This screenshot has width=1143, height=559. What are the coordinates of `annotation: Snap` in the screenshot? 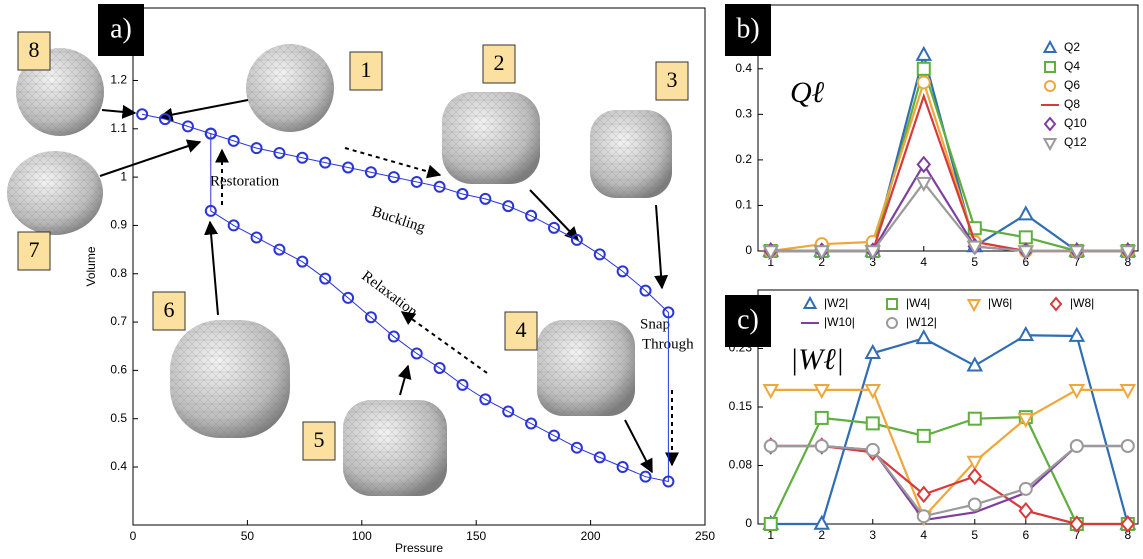 It's located at (655, 324).